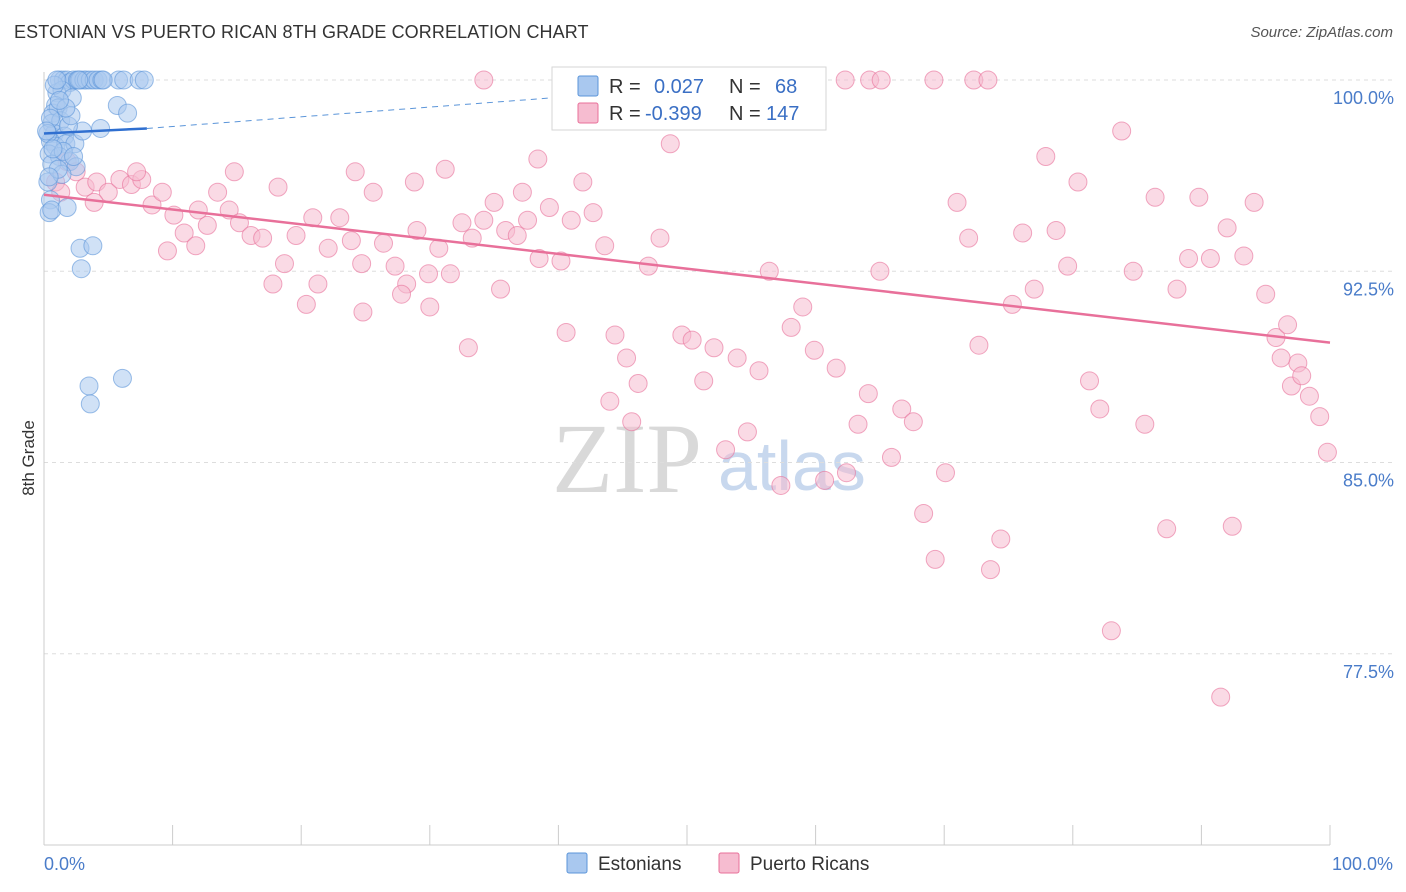 The height and width of the screenshot is (892, 1406). Describe the element at coordinates (1362, 864) in the screenshot. I see `x-tick-label-max: 100.0%` at that location.